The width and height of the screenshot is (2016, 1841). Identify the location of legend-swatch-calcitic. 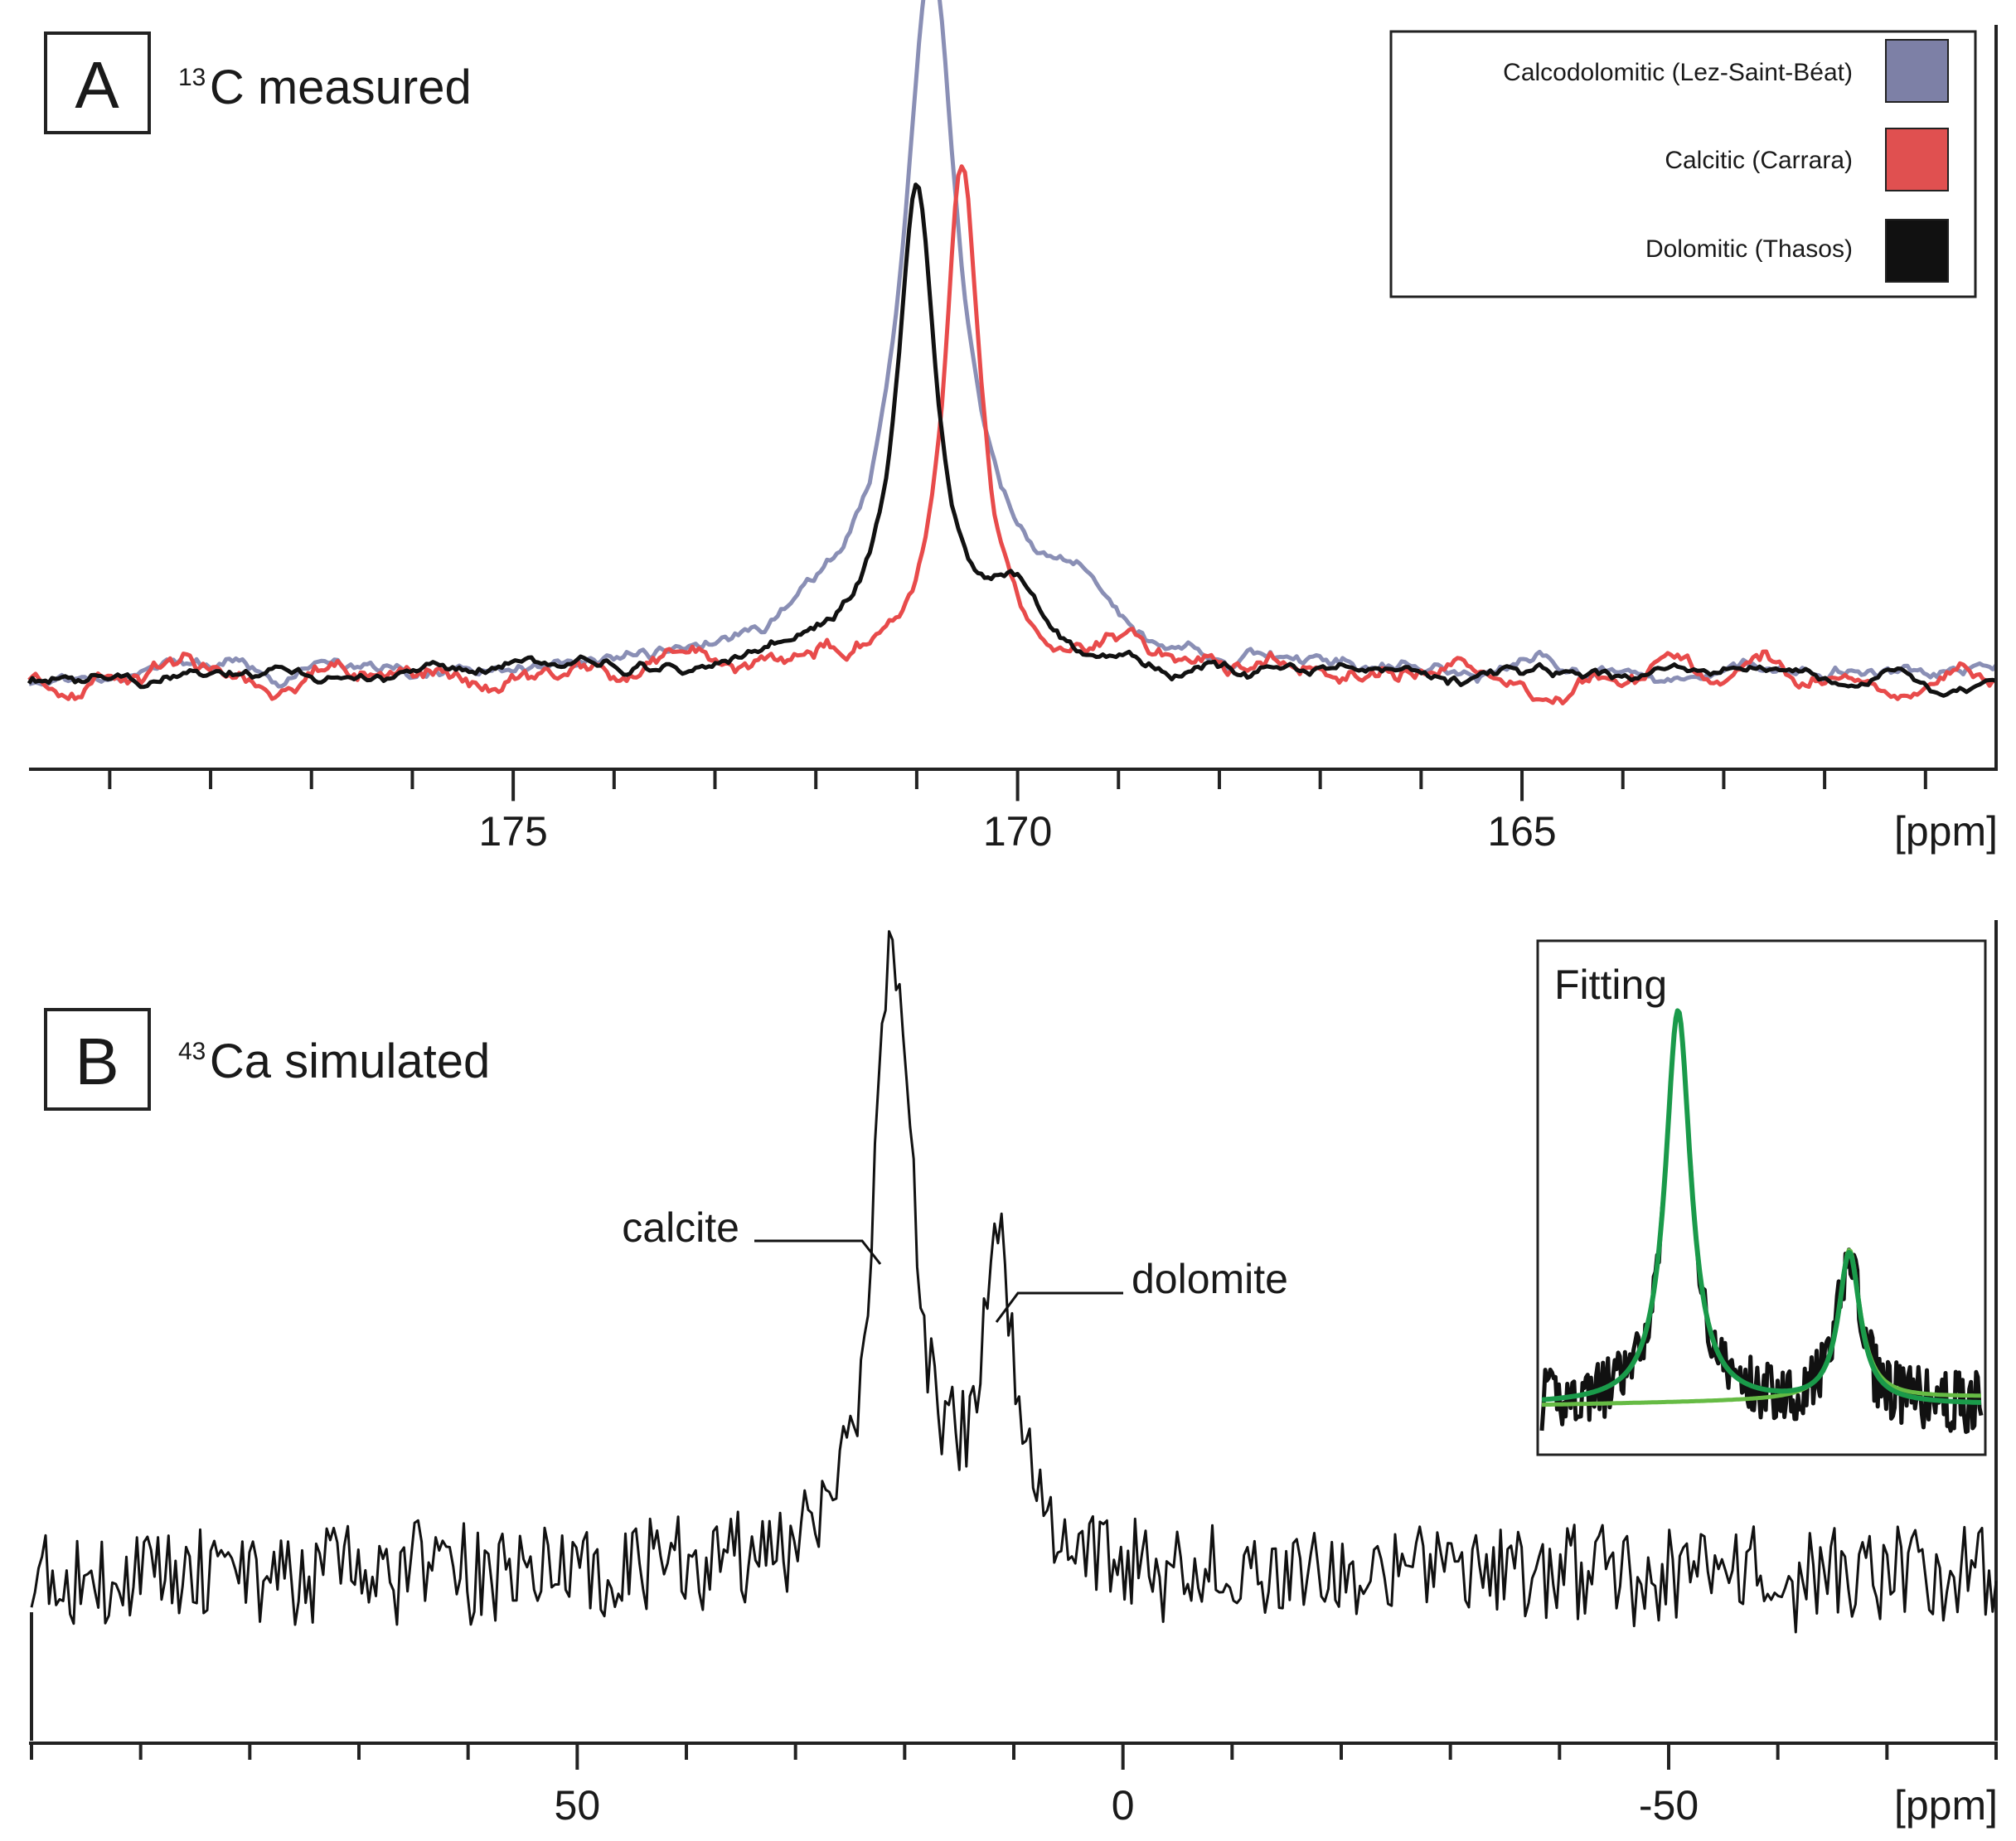
(1917, 159).